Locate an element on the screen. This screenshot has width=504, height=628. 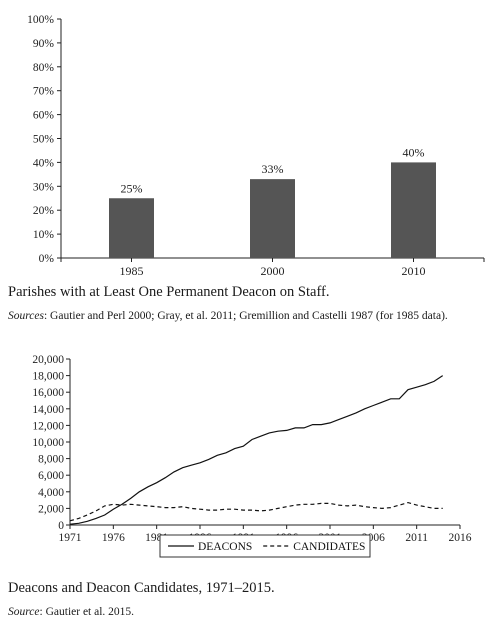
bar-chart-x-tick-label: 2010 is located at coordinates (414, 271).